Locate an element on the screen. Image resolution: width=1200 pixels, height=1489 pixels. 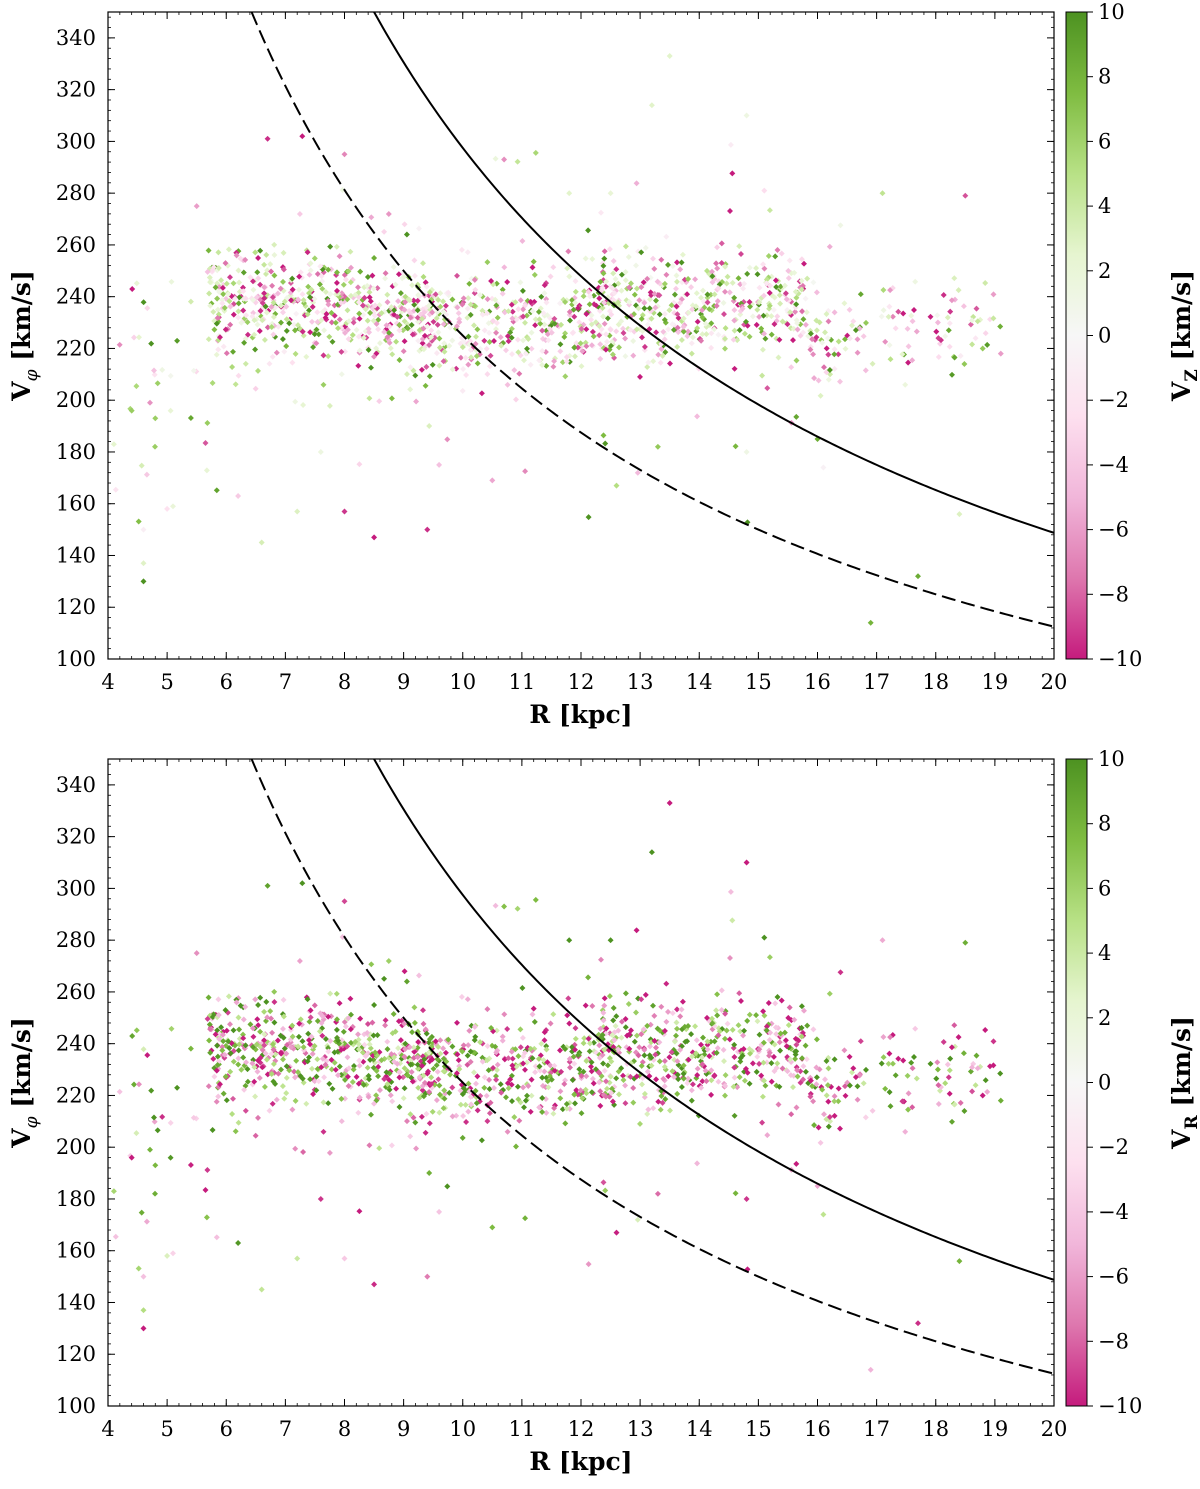
colorbar-tick-label: 6 is located at coordinates (1104, 141).